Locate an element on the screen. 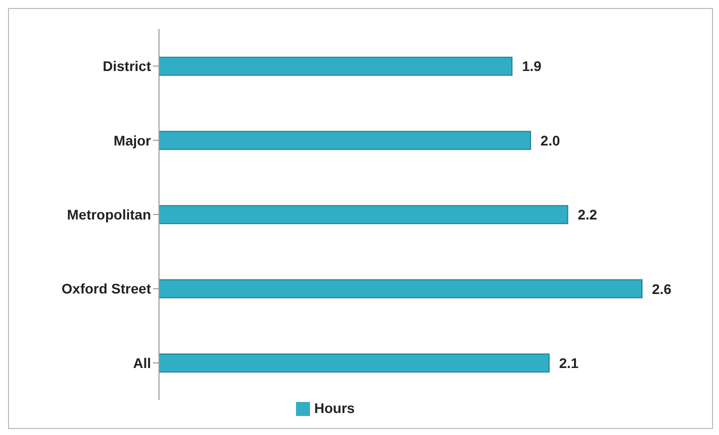 This screenshot has width=719, height=435. legend-label: Hours is located at coordinates (334, 408).